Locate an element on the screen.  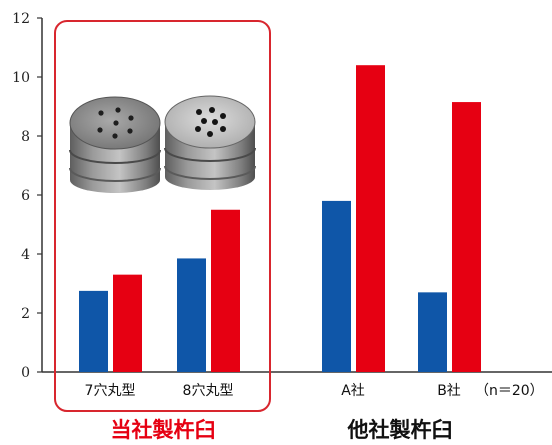
y-tick-label: 0 is located at coordinates (25, 373).